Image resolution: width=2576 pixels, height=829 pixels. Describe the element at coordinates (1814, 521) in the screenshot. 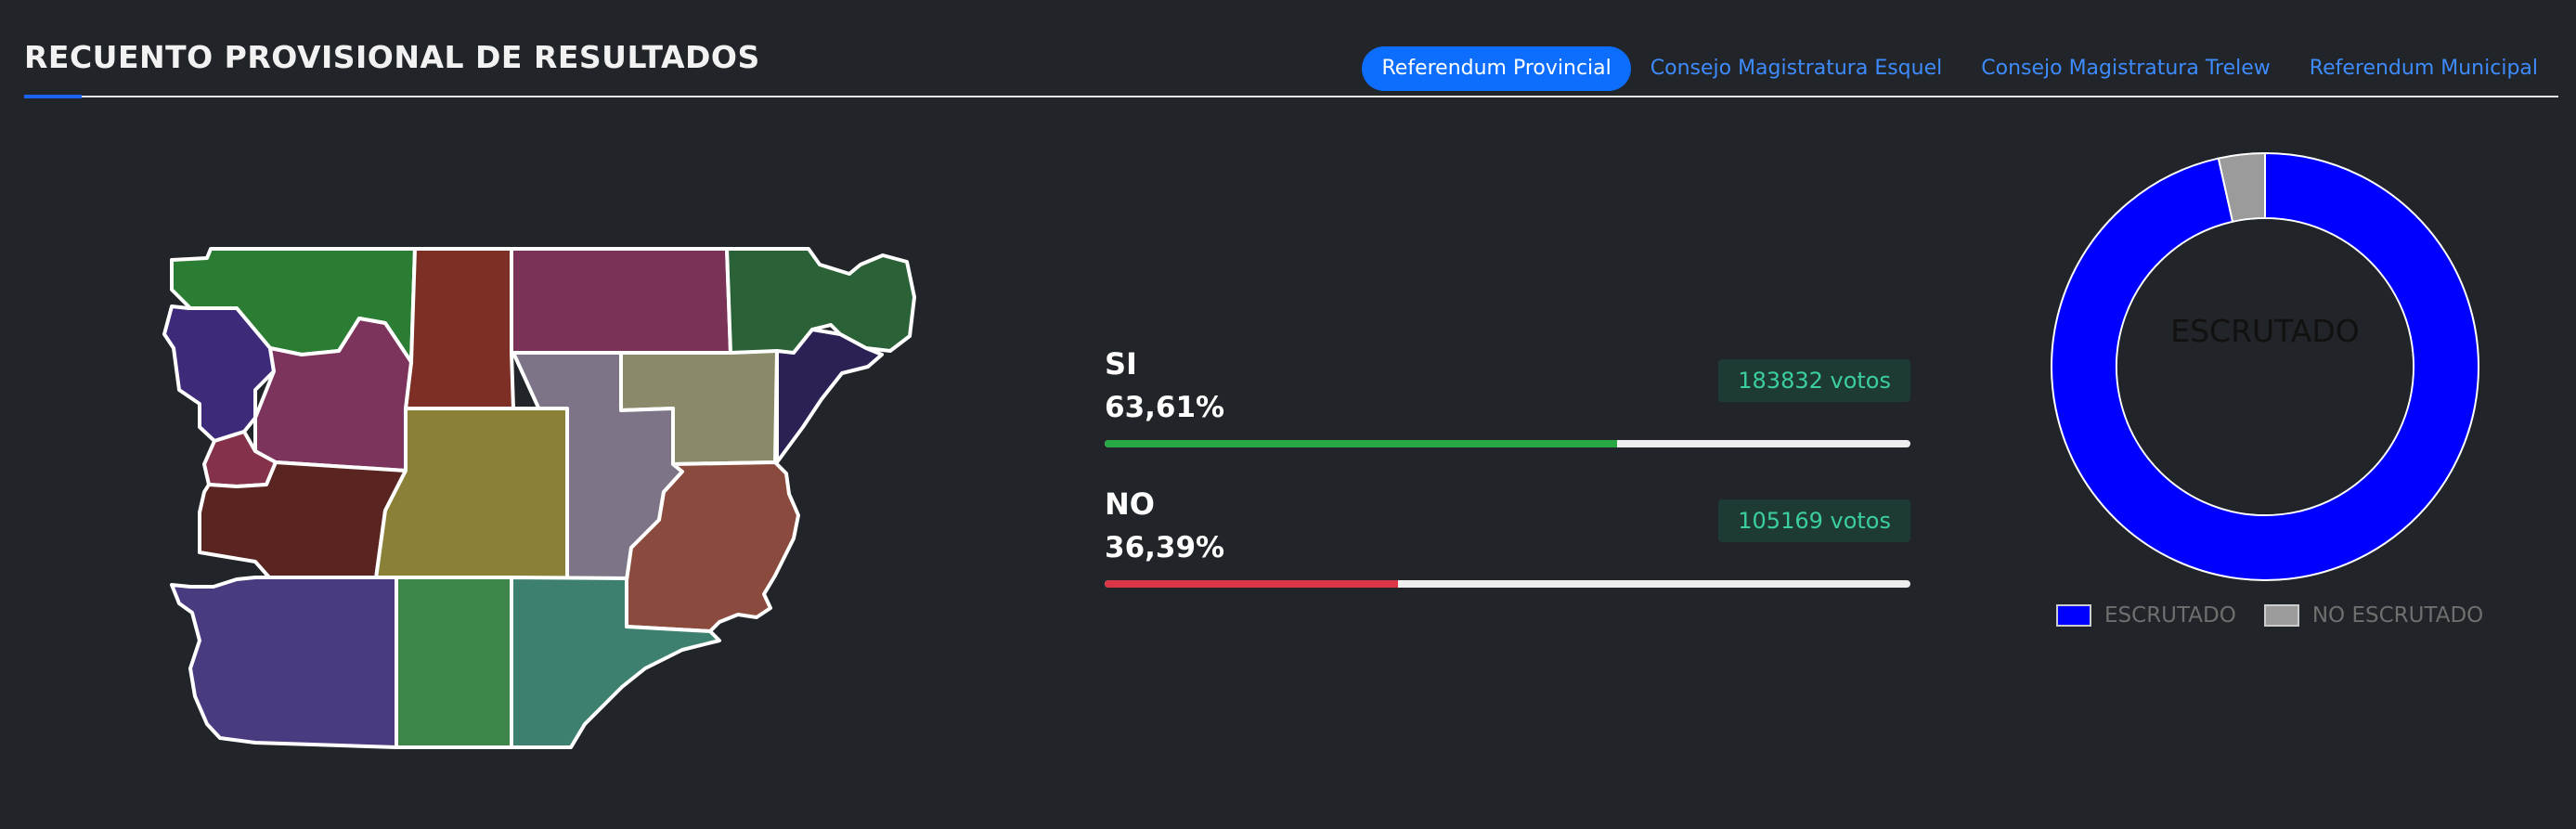

I see `result-no-votes-badge: 105169 votos` at that location.